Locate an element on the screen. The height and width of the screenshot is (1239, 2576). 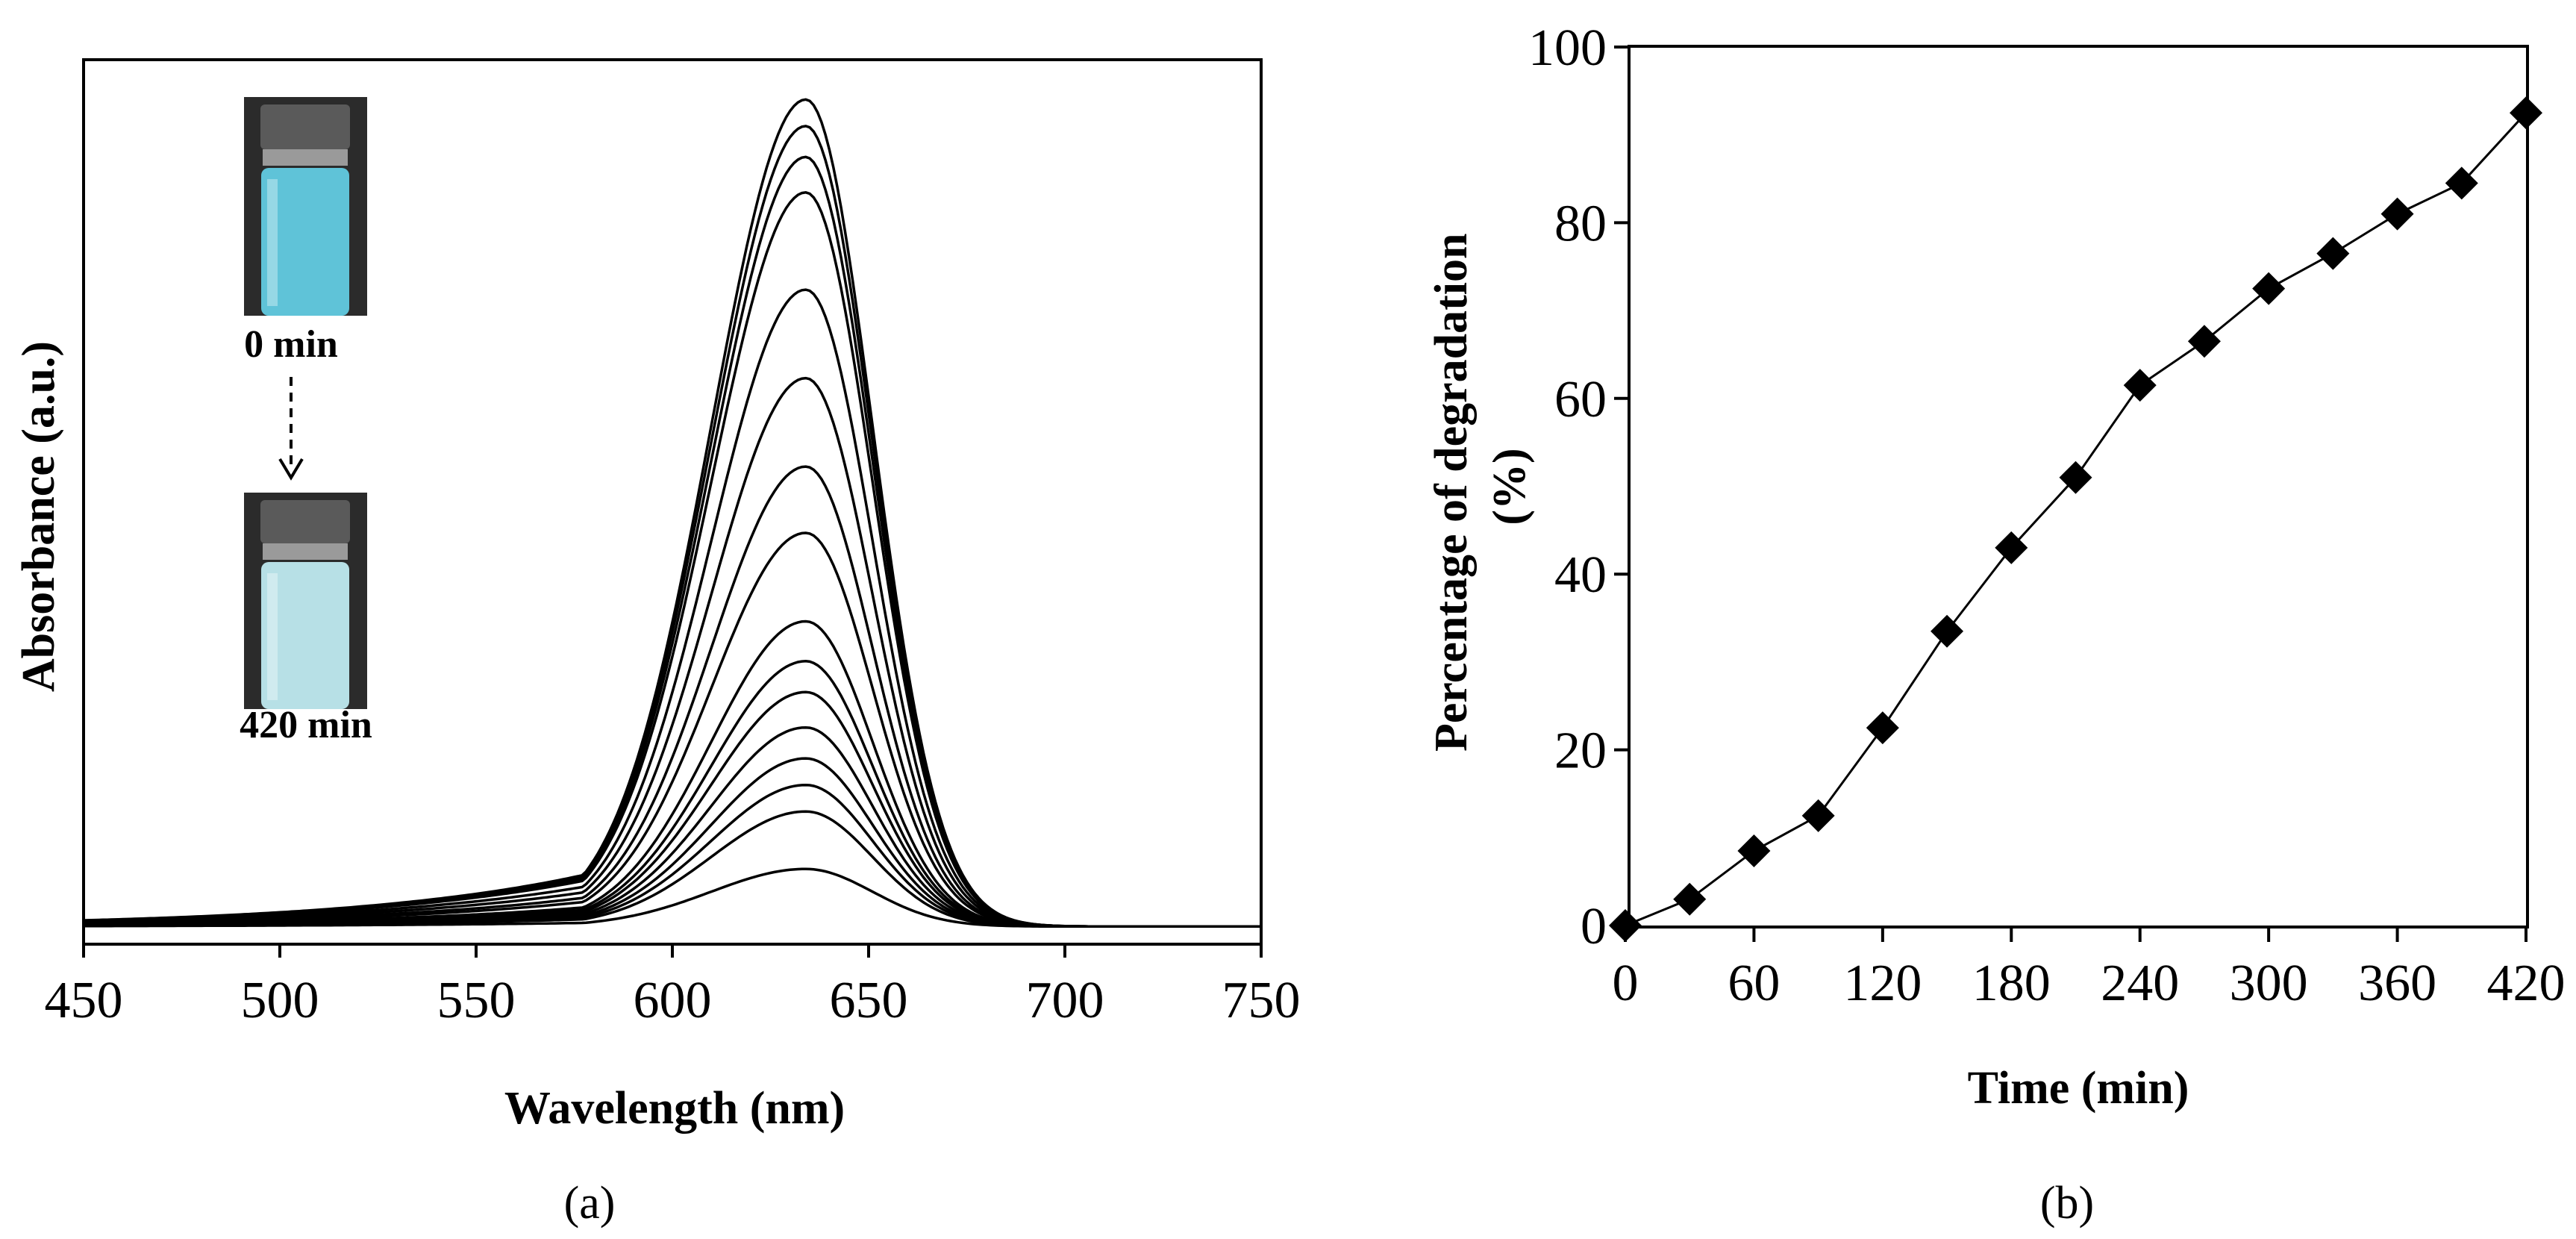
panel-b-y-axis-label-line2: (%) is located at coordinates (1509, 486).